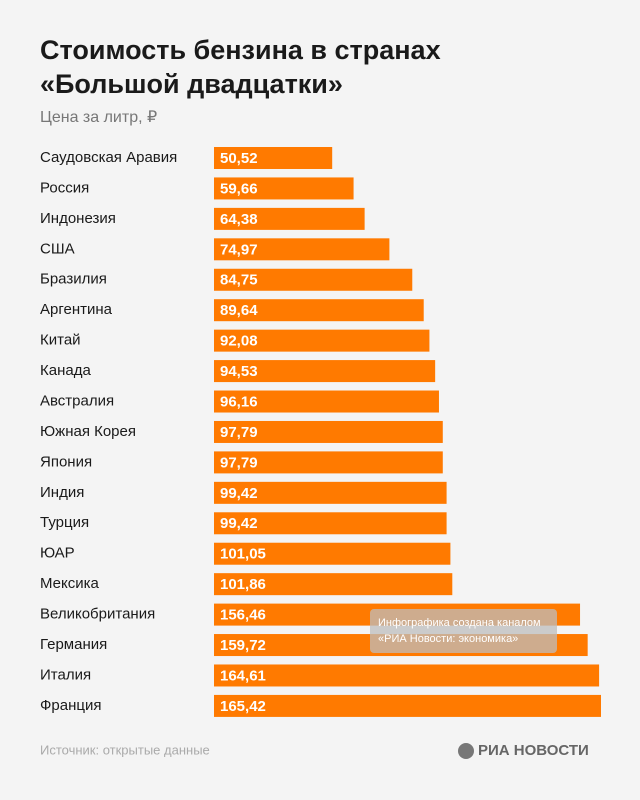  I want to click on category-label: Саудовская Аравия, so click(108, 157).